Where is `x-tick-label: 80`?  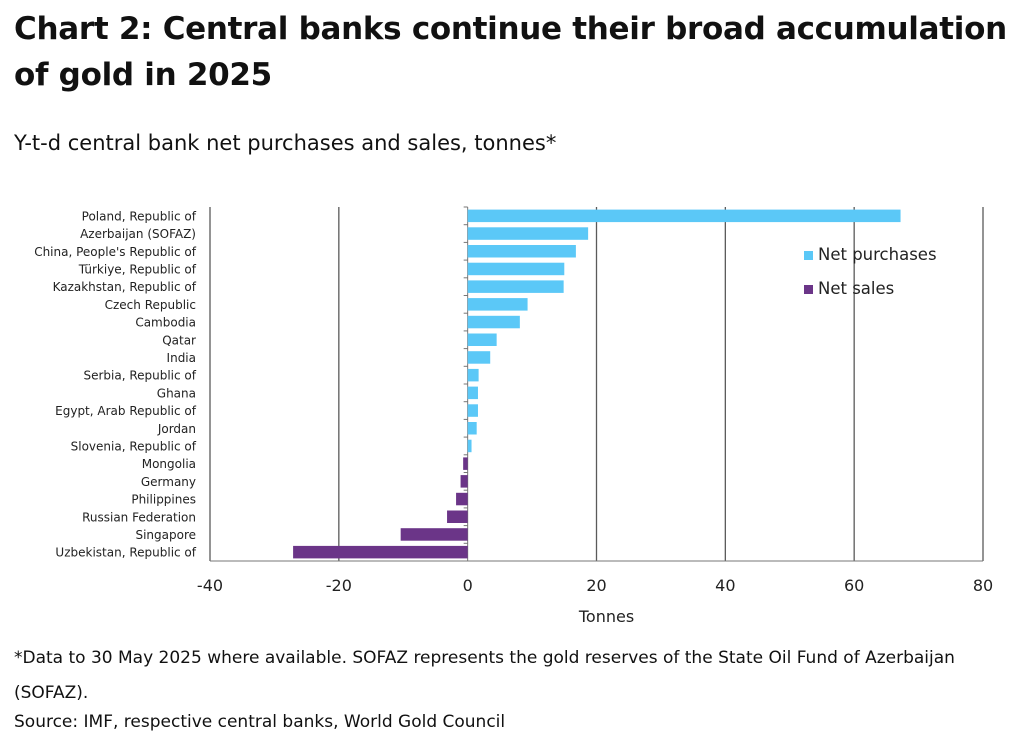
x-tick-label: 80 is located at coordinates (983, 585).